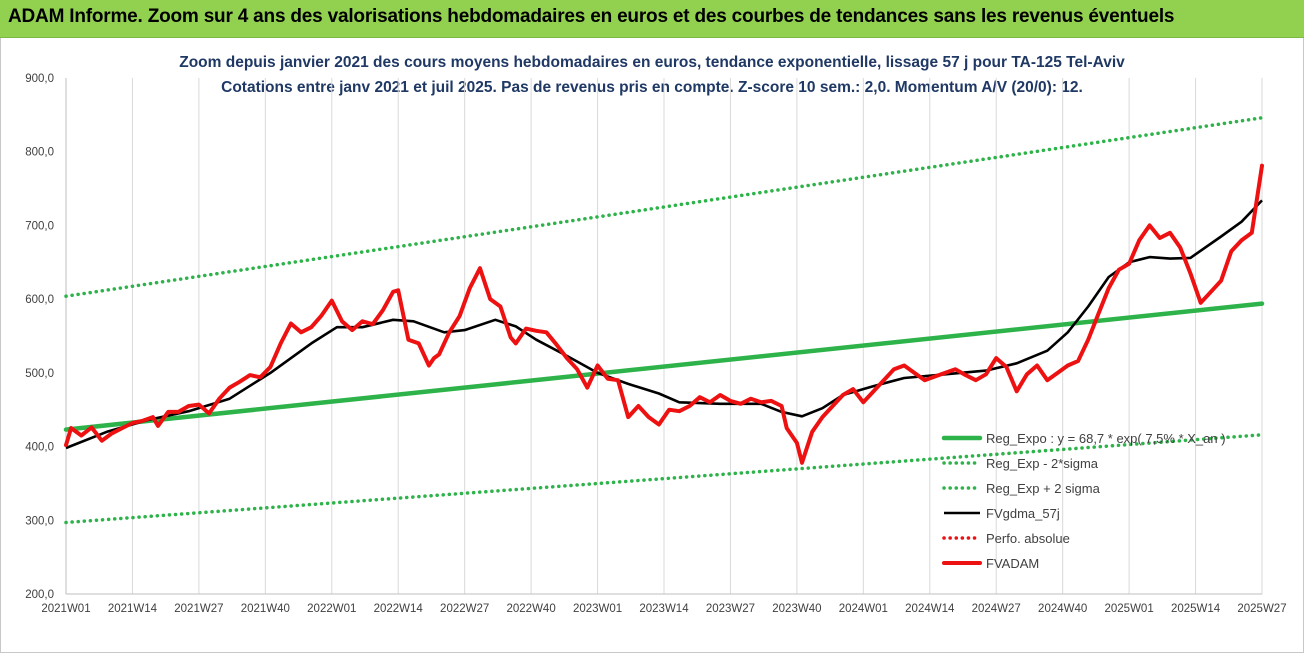 The image size is (1304, 653). I want to click on x-tick-label: 2025W01, so click(1128, 609).